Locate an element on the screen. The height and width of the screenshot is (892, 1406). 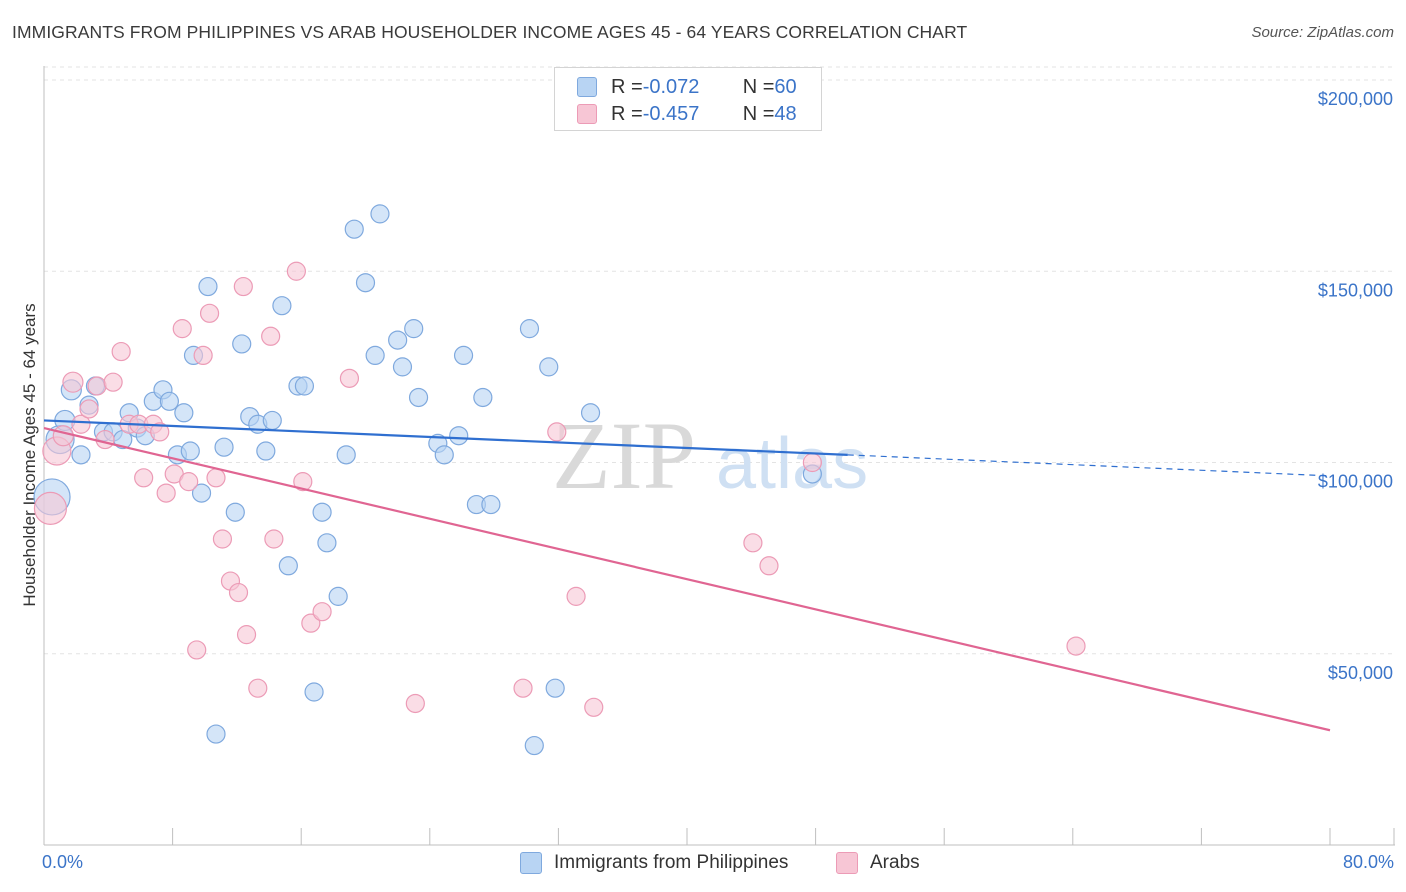
legend-n-value: 60 is located at coordinates (785, 86).